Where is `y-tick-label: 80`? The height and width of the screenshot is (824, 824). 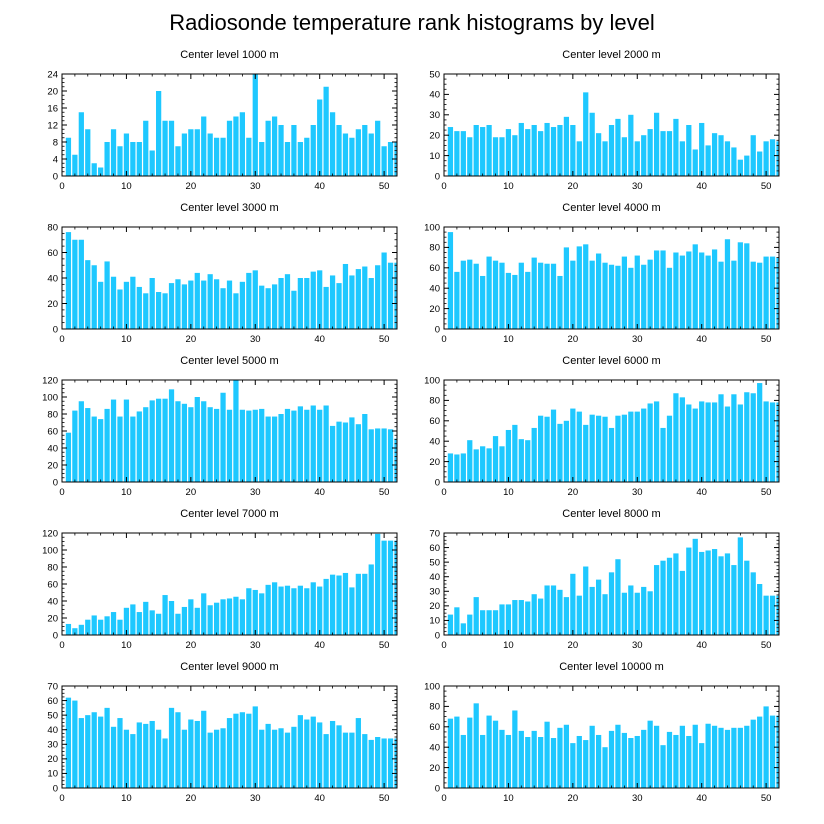
y-tick-label: 80 is located at coordinates (434, 248).